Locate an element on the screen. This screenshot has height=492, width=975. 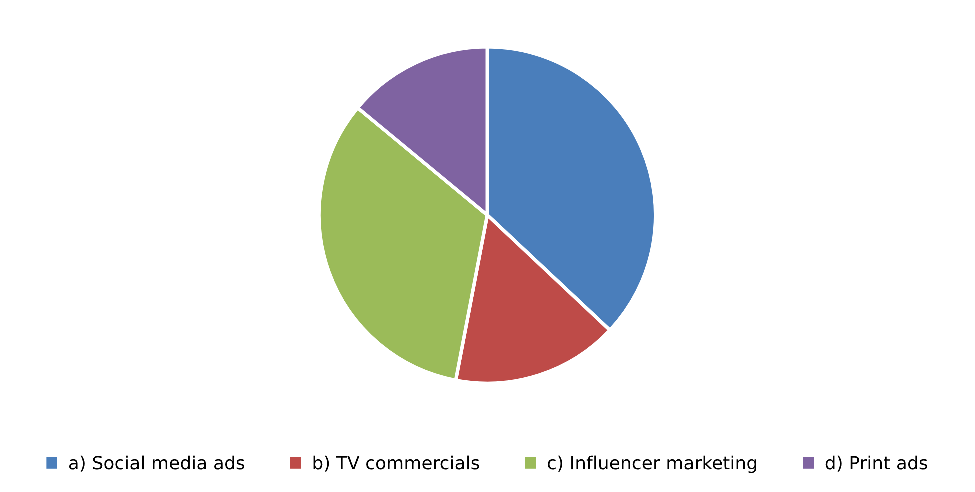
legend-label: a) Social media ads is located at coordinates (156, 464).